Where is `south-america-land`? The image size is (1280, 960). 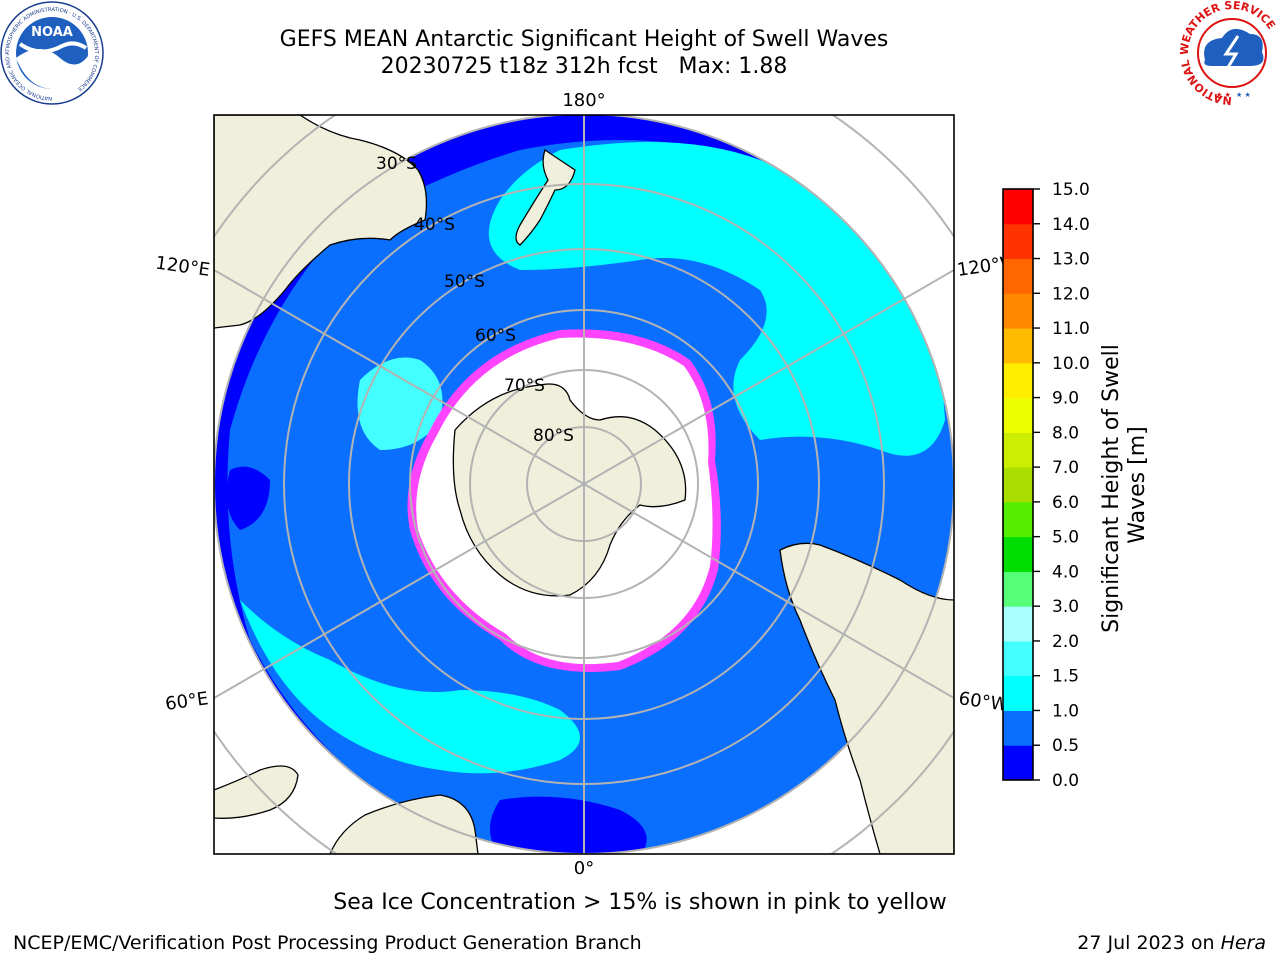
south-america-land is located at coordinates (866, 698).